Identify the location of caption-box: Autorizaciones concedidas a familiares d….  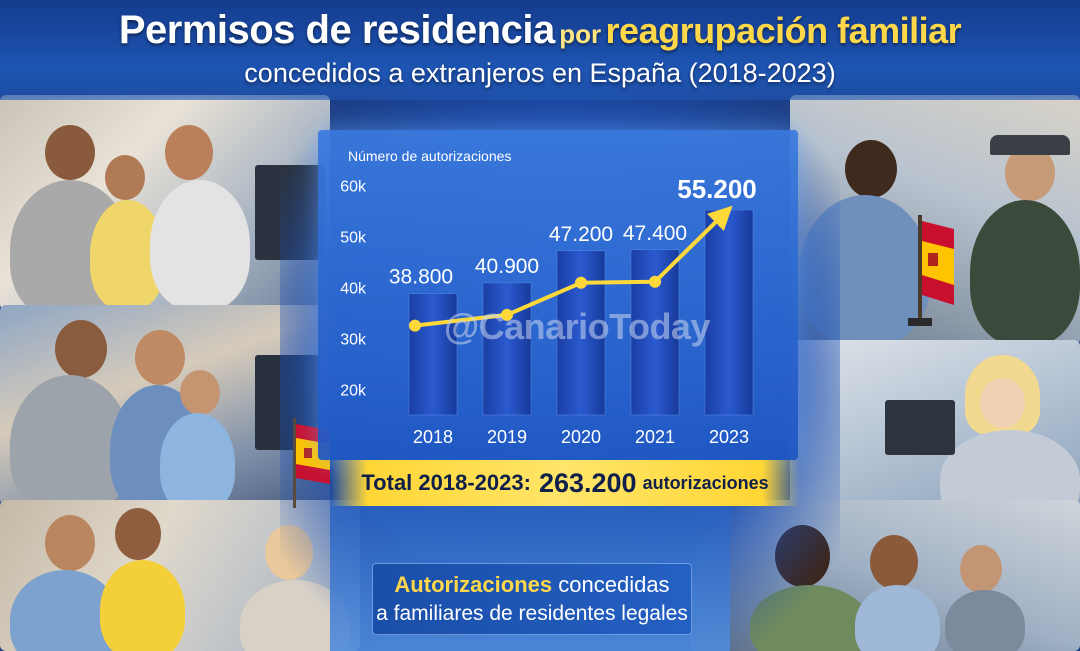
(532, 599).